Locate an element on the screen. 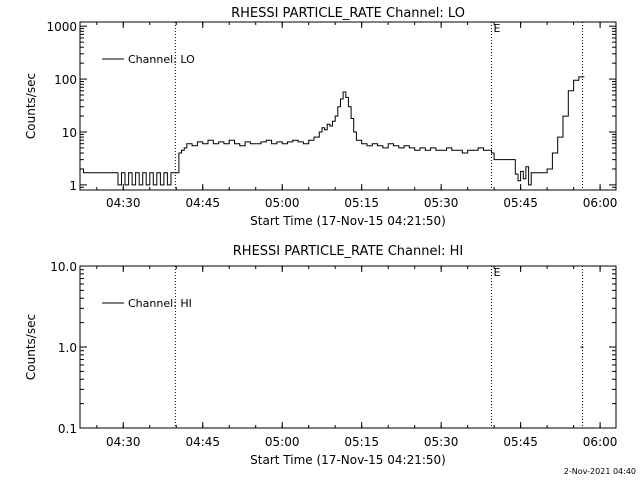 This screenshot has height=480, width=640. x-tick-label: 05:30 is located at coordinates (441, 442).